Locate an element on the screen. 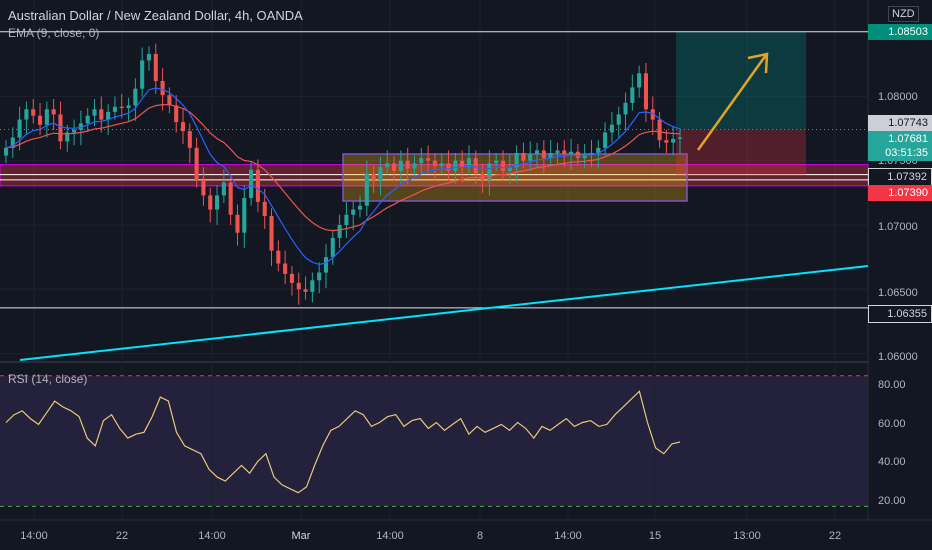 The image size is (932, 550). price-tick: 1.06000 is located at coordinates (898, 357).